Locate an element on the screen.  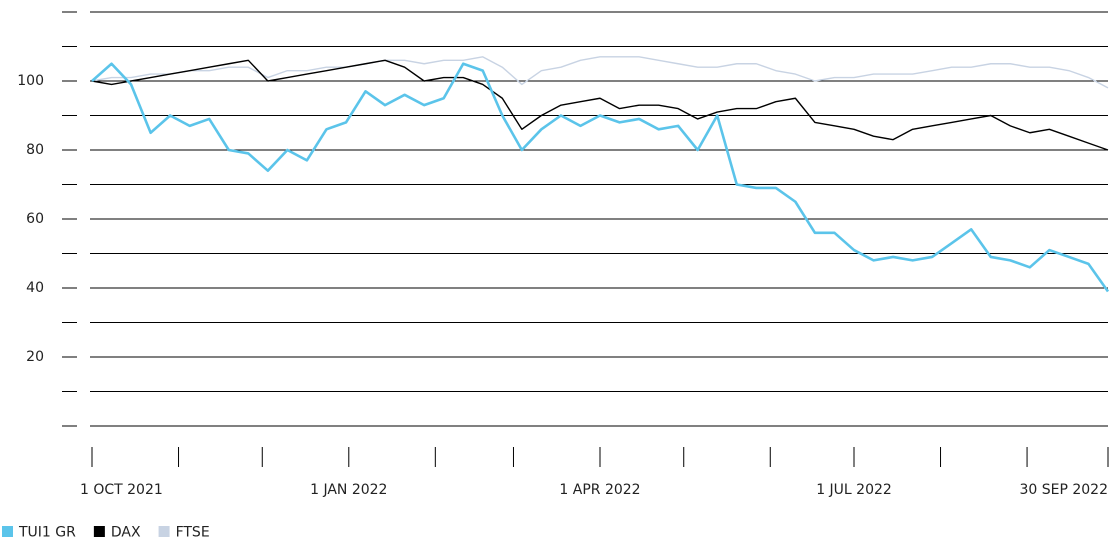
x-tick-label: 1 OCT 2021 is located at coordinates (121, 490).